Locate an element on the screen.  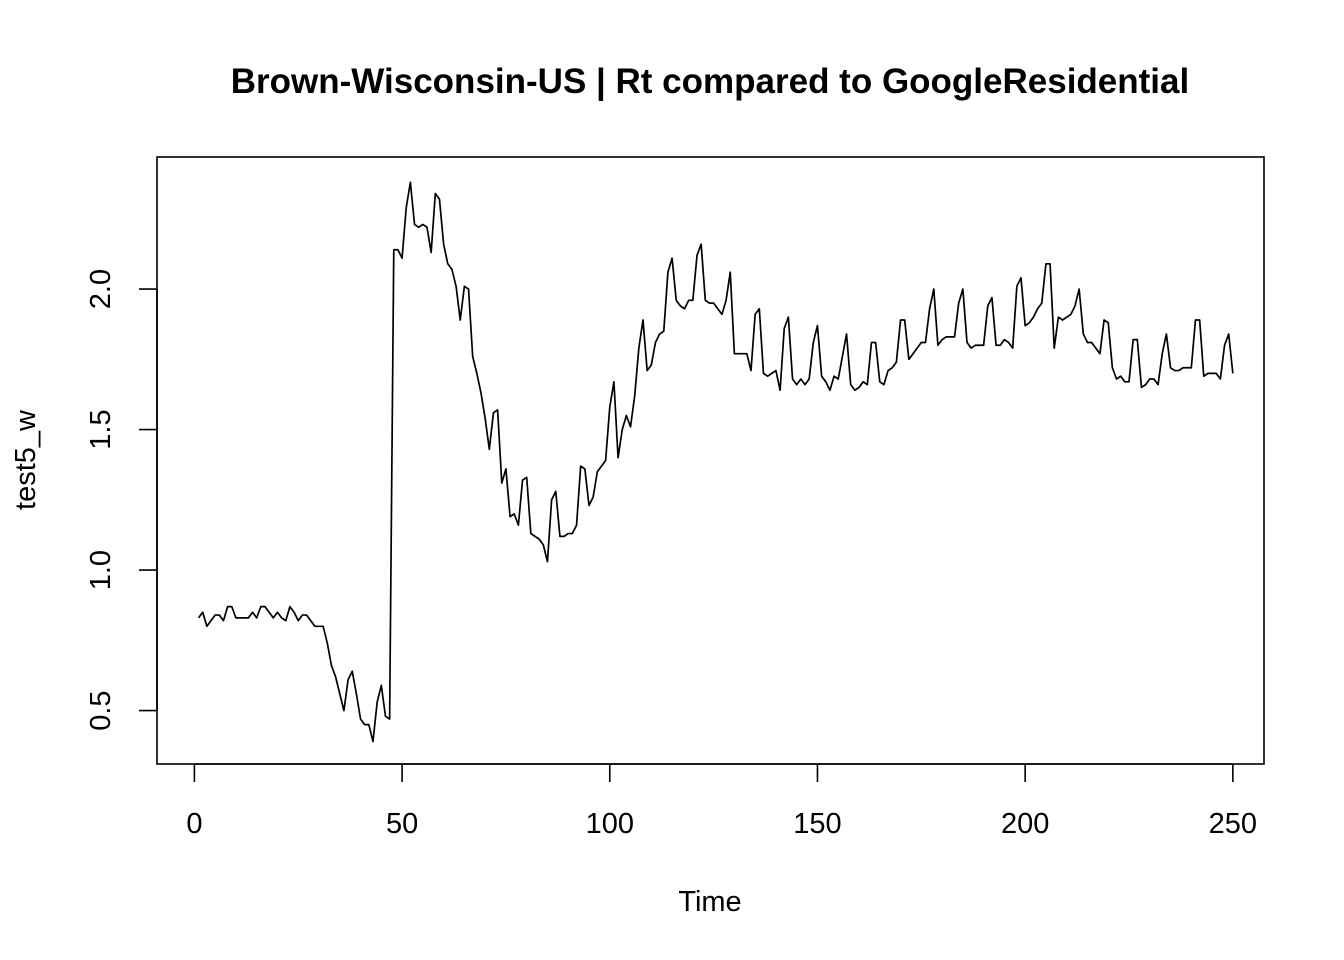
y-tick-label: 0.5 is located at coordinates (101, 710).